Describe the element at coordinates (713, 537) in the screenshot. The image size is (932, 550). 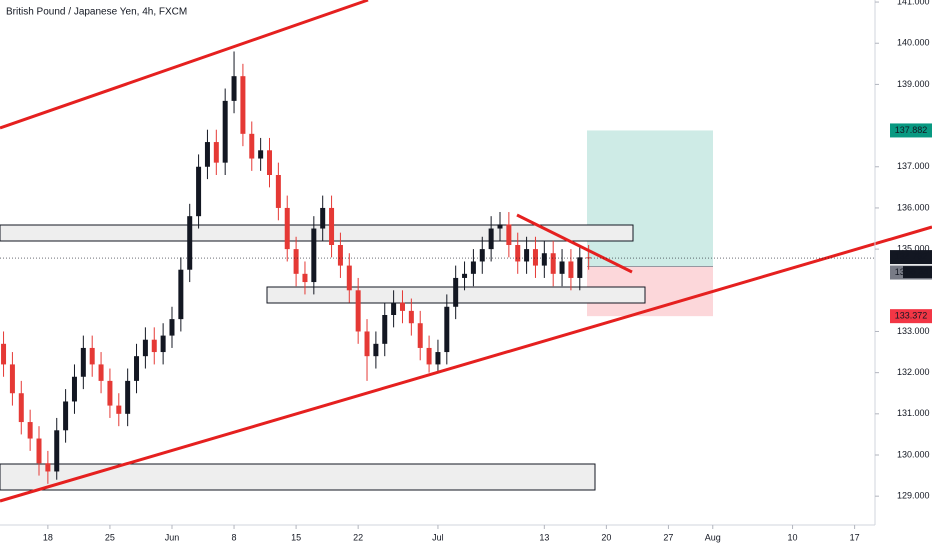
I see `x-tick-label: Aug` at that location.